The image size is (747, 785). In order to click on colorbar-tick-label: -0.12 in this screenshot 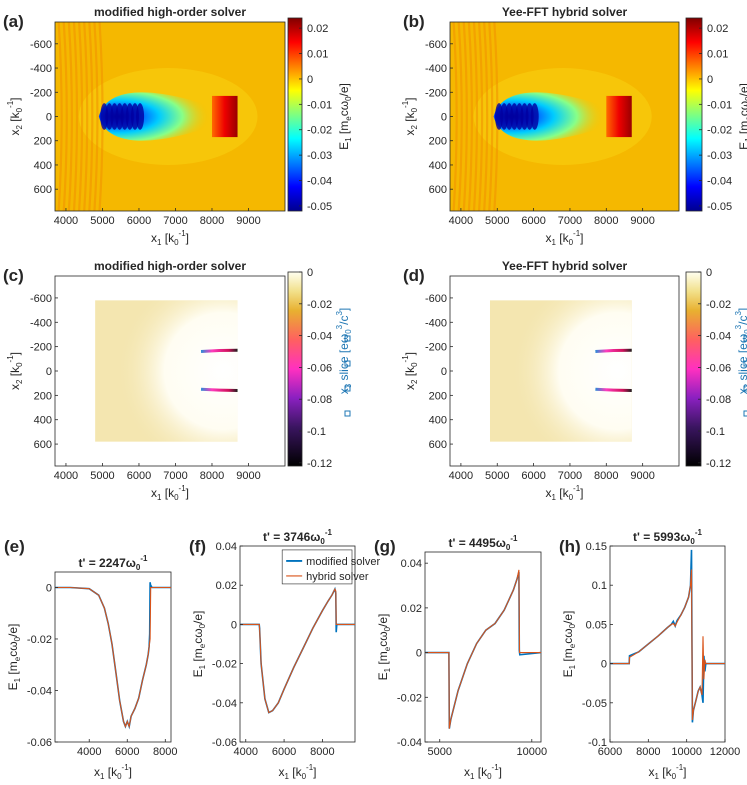, I will do `click(319, 464)`.